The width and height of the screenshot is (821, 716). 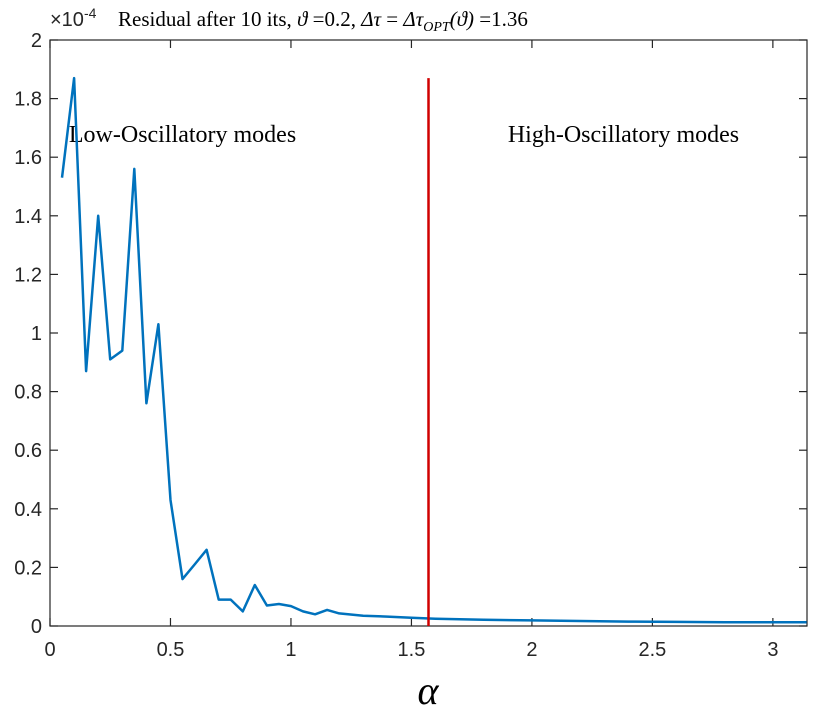 I want to click on annotation-low-oscillatory: Low-Oscillatory modes, so click(x=182, y=135).